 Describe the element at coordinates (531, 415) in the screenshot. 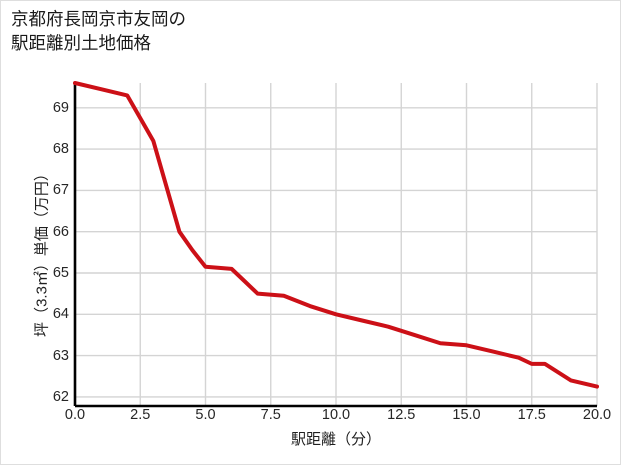

I see `x-tick-label: 17.5` at that location.